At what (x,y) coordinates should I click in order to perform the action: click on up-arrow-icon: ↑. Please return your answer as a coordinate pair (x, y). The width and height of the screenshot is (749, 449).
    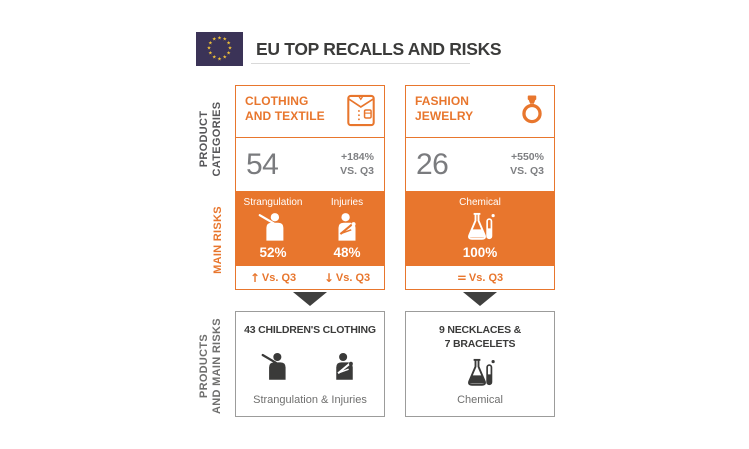
    Looking at the image, I should click on (254, 277).